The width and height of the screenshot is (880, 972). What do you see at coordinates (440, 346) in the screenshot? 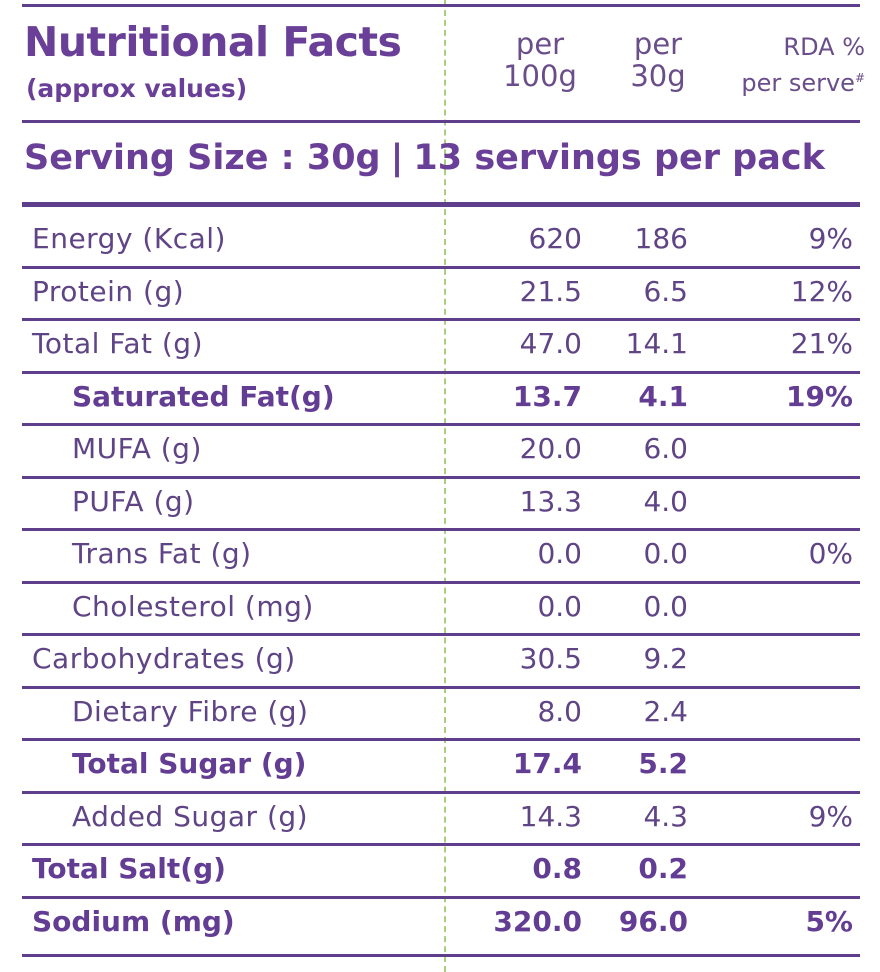
I see `table-row: Total Fat (g) 47.0 14.1 21%` at bounding box center [440, 346].